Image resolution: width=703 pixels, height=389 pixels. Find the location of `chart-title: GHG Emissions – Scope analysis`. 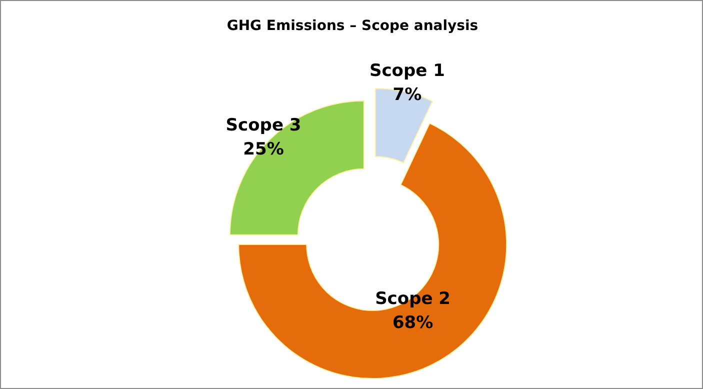

chart-title: GHG Emissions – Scope analysis is located at coordinates (352, 26).